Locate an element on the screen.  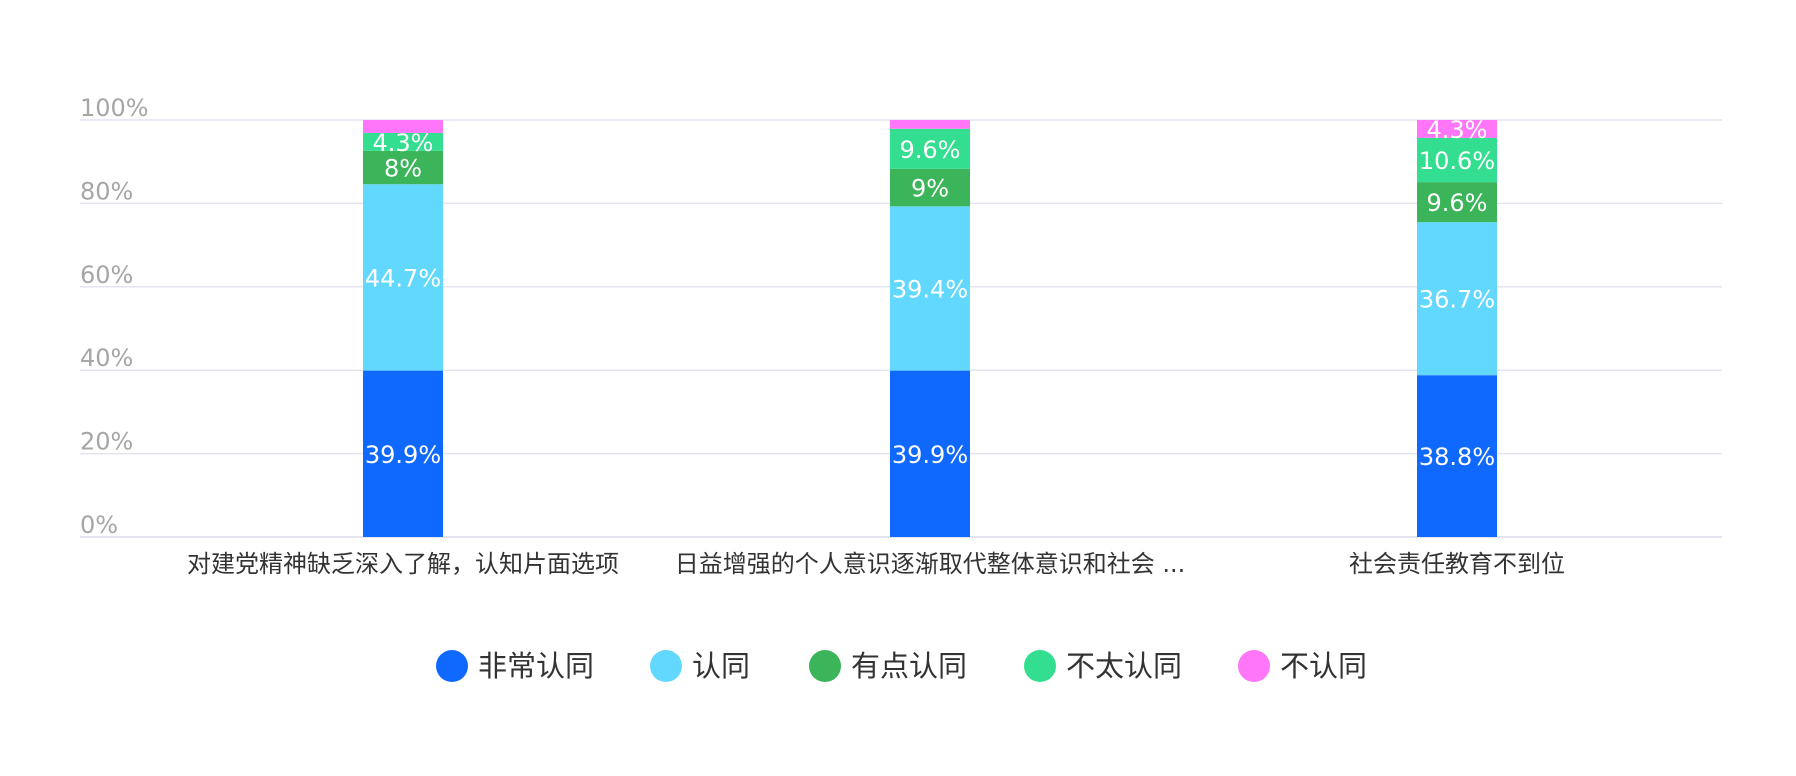
legend-item: 认同 is located at coordinates (700, 666).